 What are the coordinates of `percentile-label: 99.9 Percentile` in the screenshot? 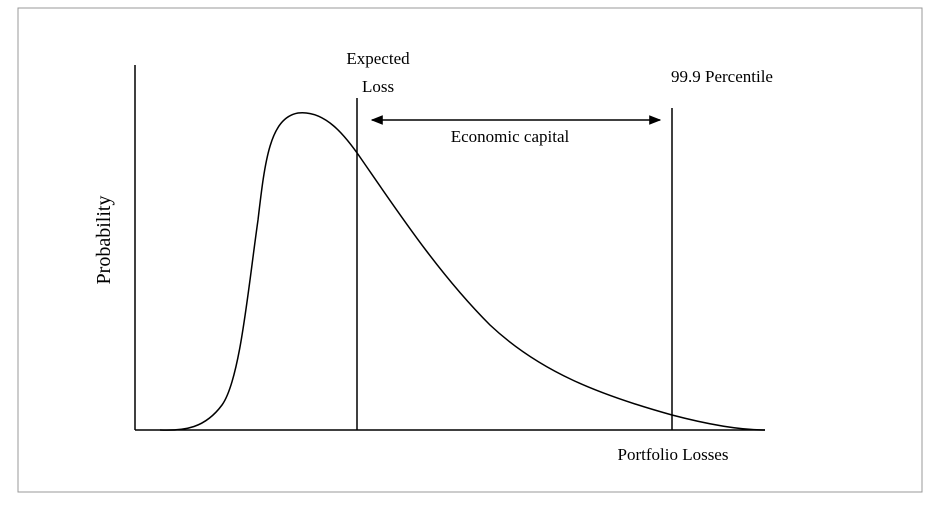 It's located at (722, 76).